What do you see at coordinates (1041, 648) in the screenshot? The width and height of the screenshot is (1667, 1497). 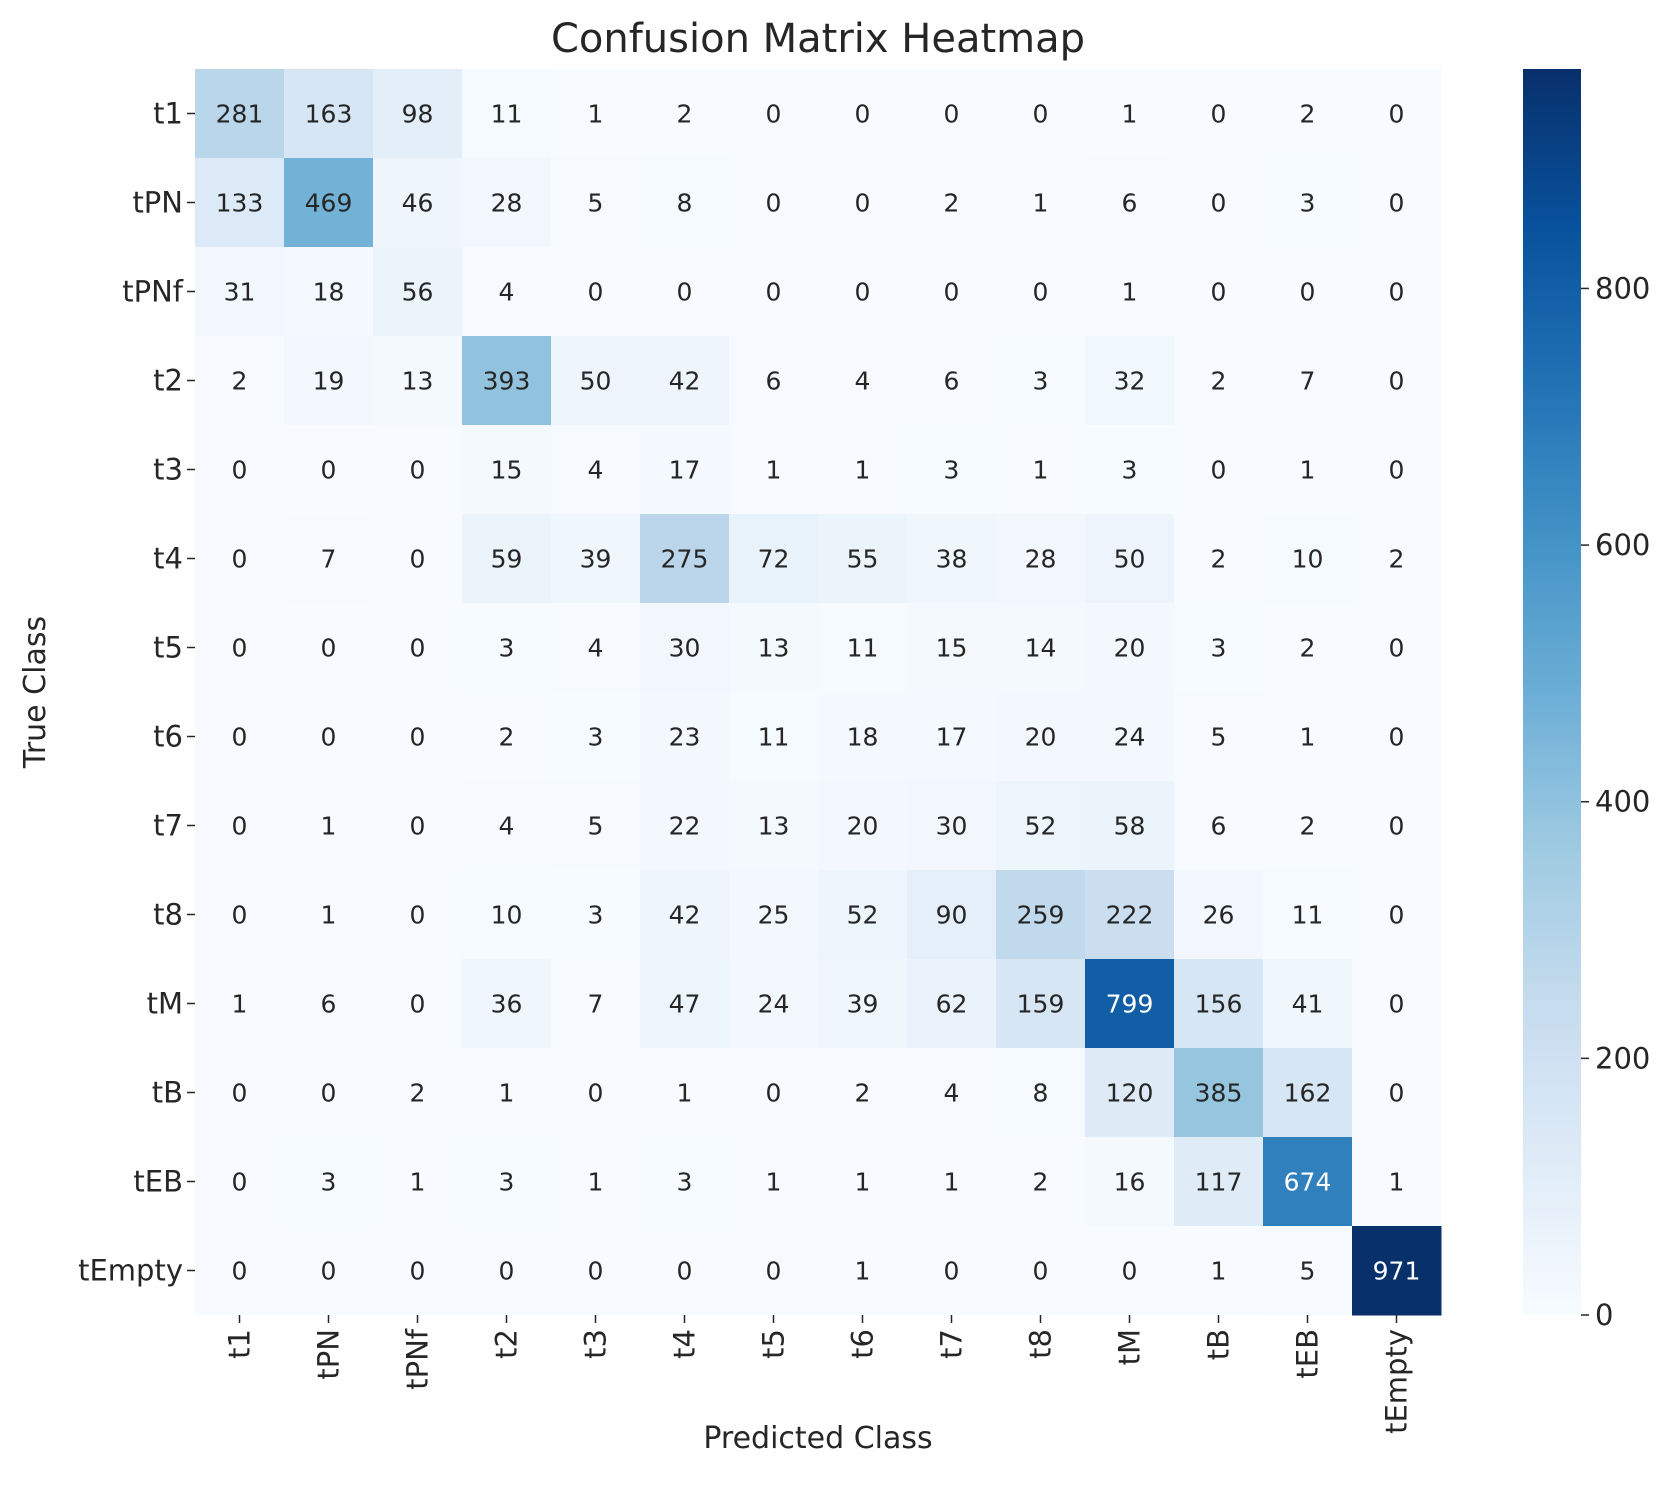 I see `cell-value-label: 14` at bounding box center [1041, 648].